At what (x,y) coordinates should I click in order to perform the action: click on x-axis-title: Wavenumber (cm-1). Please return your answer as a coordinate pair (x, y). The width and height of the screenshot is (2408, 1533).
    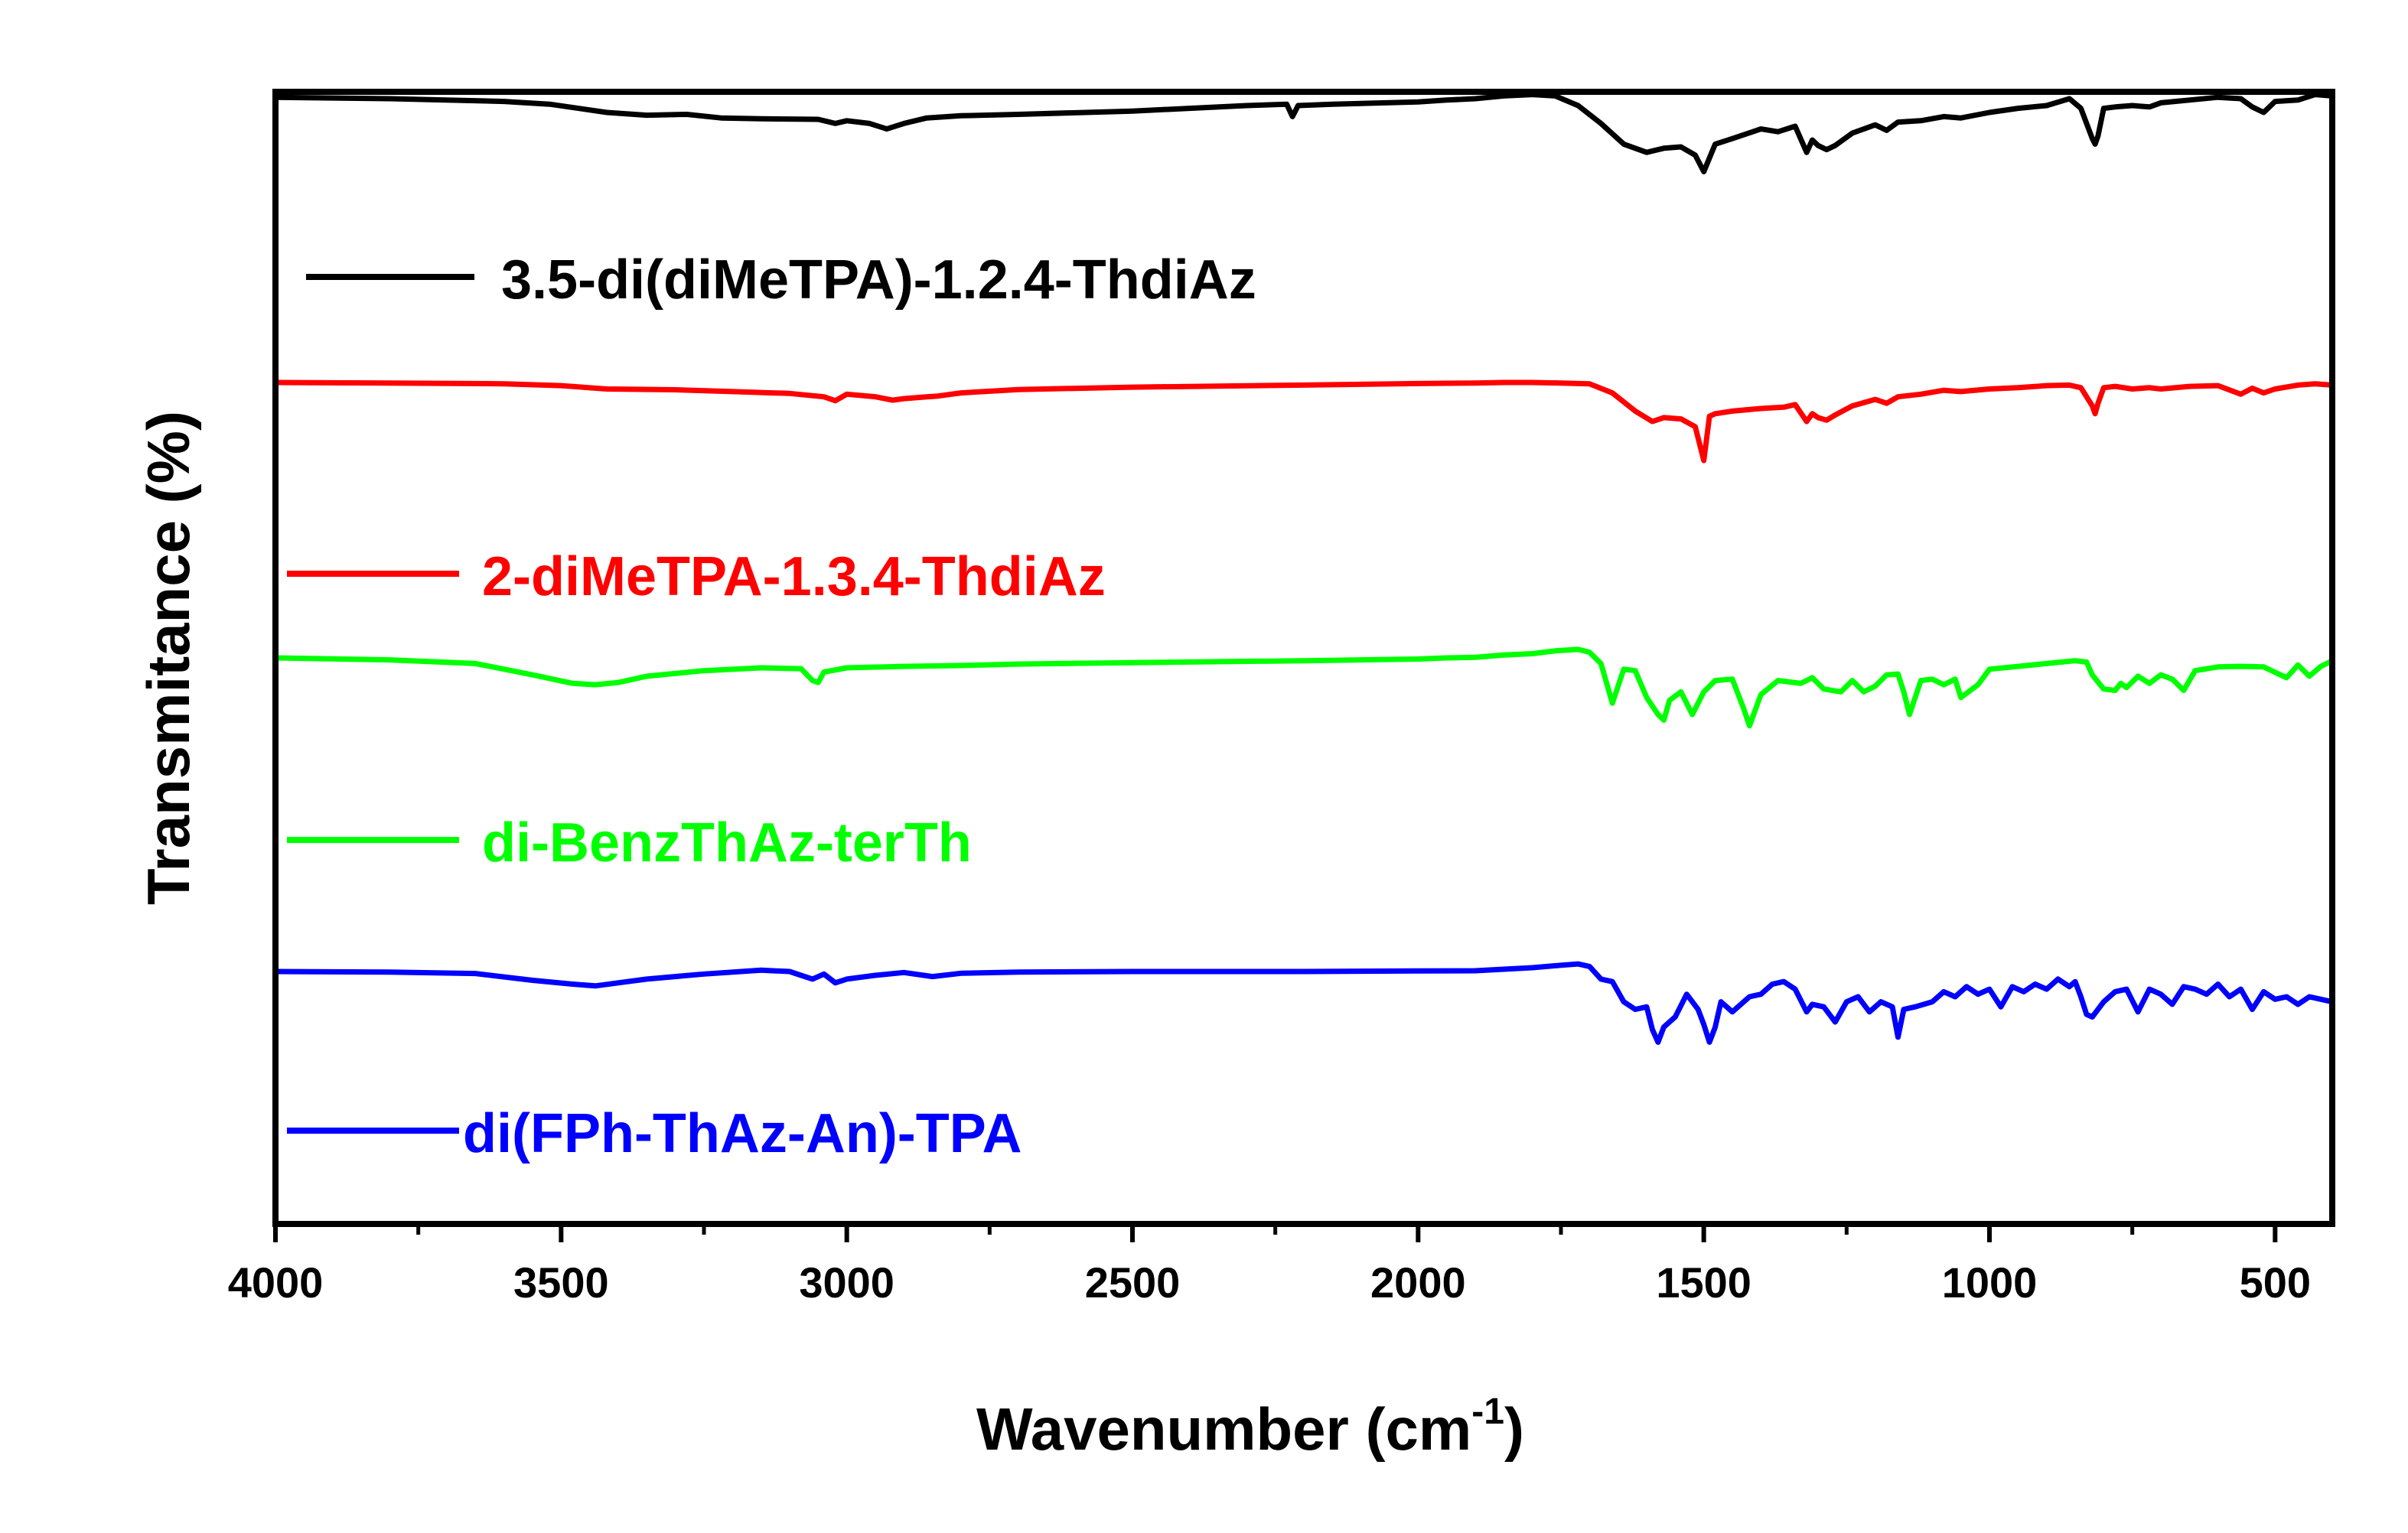
    Looking at the image, I should click on (1250, 1427).